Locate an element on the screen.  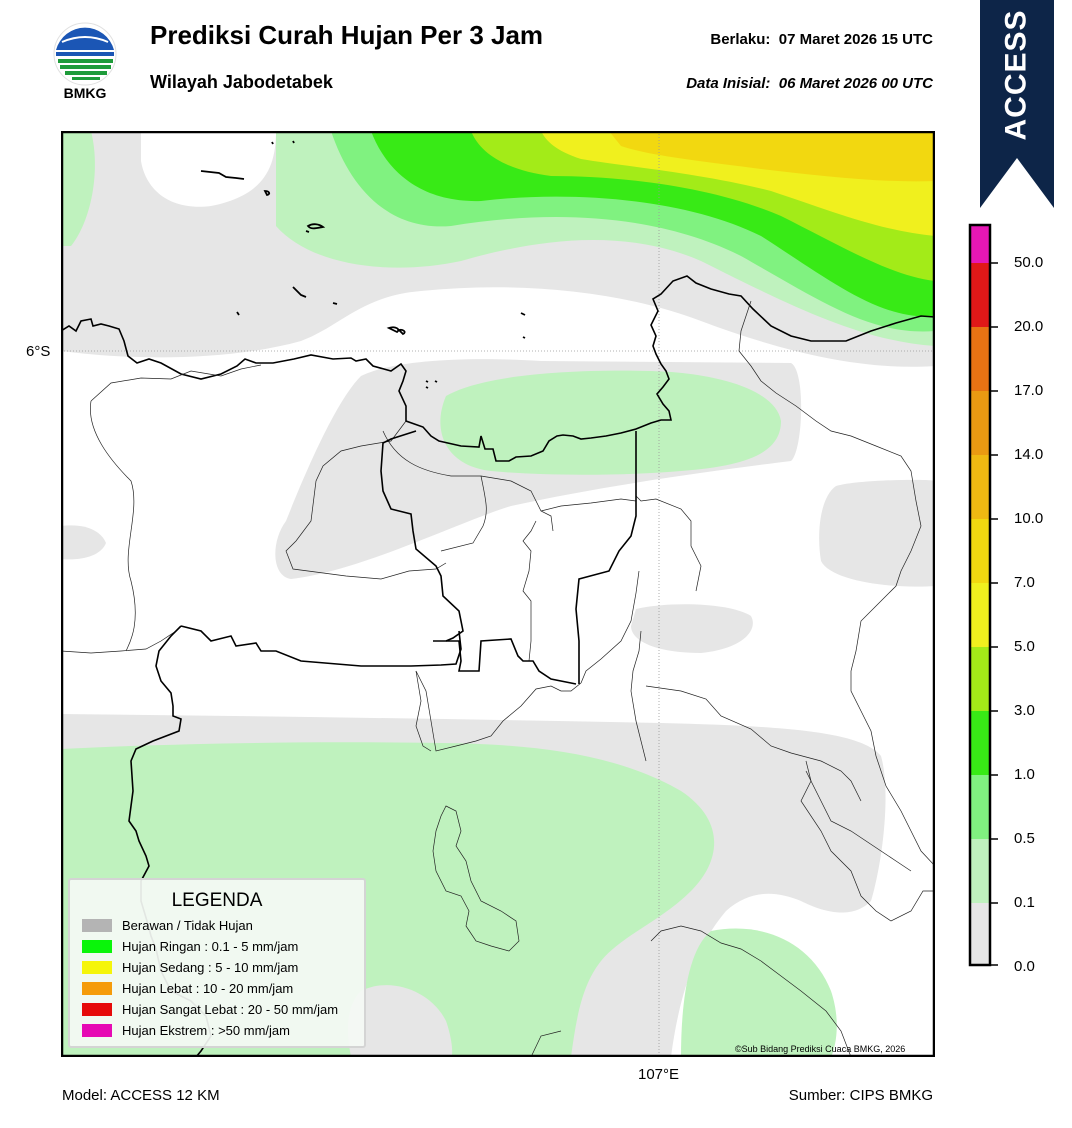
ribbon-text: ACCESS is located at coordinates (1016, 75).